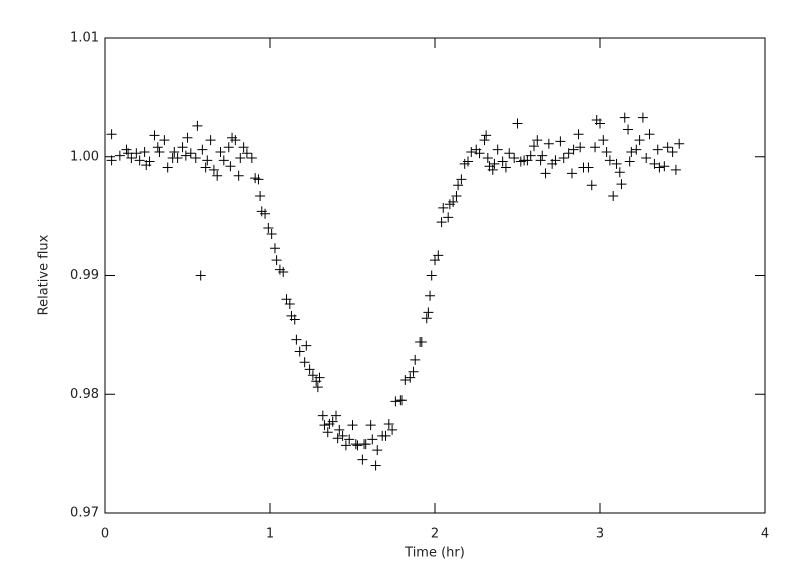 The width and height of the screenshot is (788, 580). What do you see at coordinates (84, 156) in the screenshot?
I see `y-tick-label: 1.00` at bounding box center [84, 156].